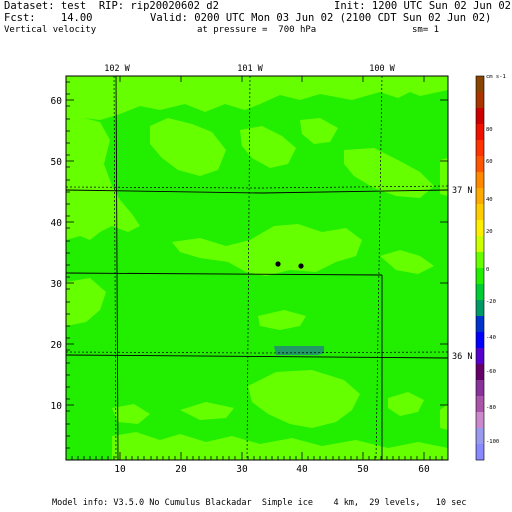  I want to click on colorbar-label: 60, so click(489, 162).